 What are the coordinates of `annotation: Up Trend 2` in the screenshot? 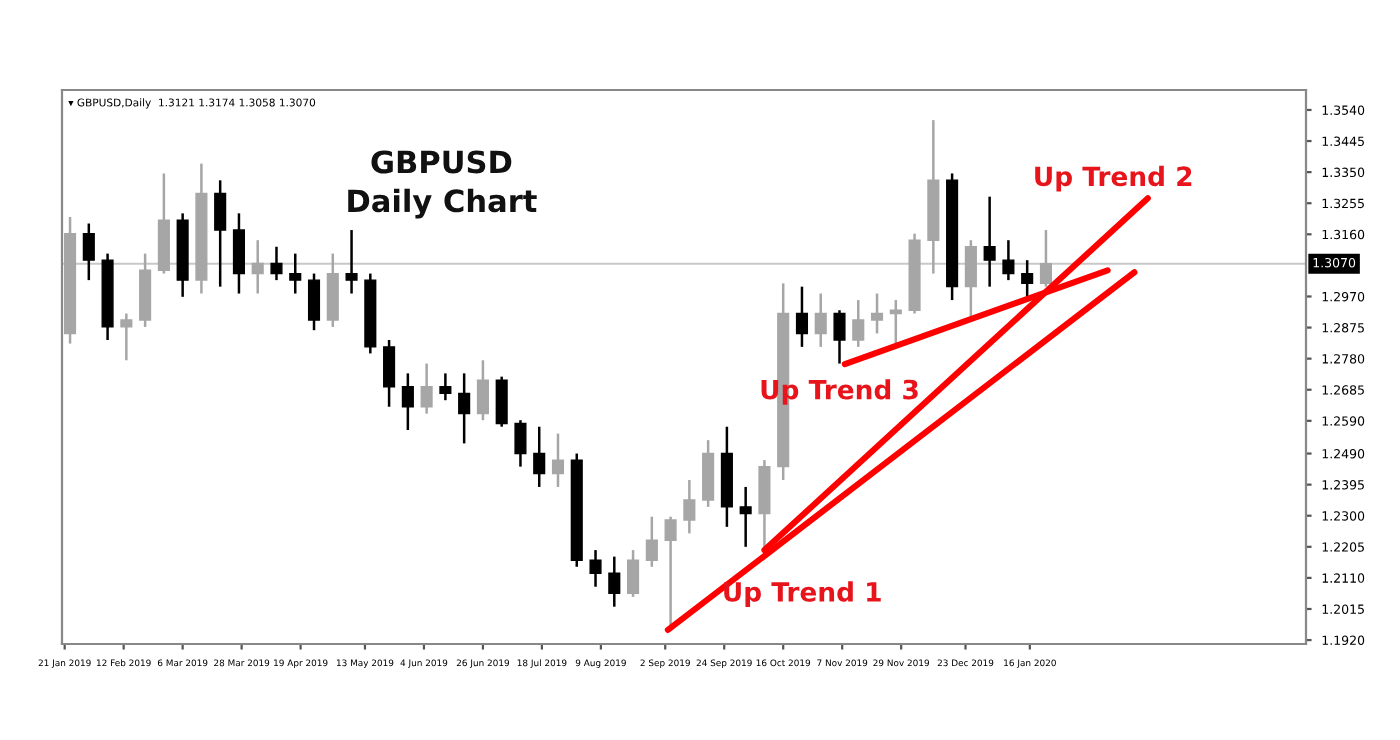 It's located at (1113, 178).